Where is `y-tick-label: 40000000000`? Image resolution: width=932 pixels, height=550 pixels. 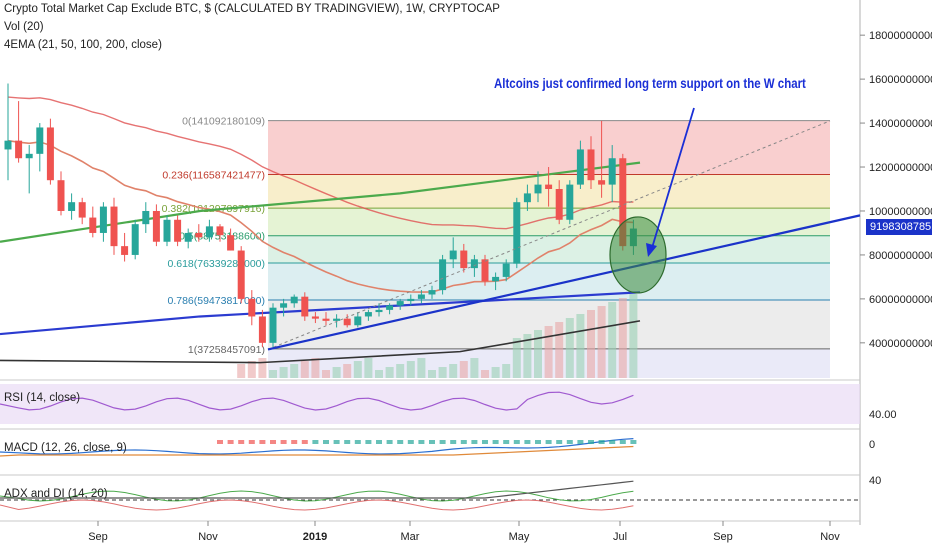
y-tick-label: 40000000000 is located at coordinates (900, 344).